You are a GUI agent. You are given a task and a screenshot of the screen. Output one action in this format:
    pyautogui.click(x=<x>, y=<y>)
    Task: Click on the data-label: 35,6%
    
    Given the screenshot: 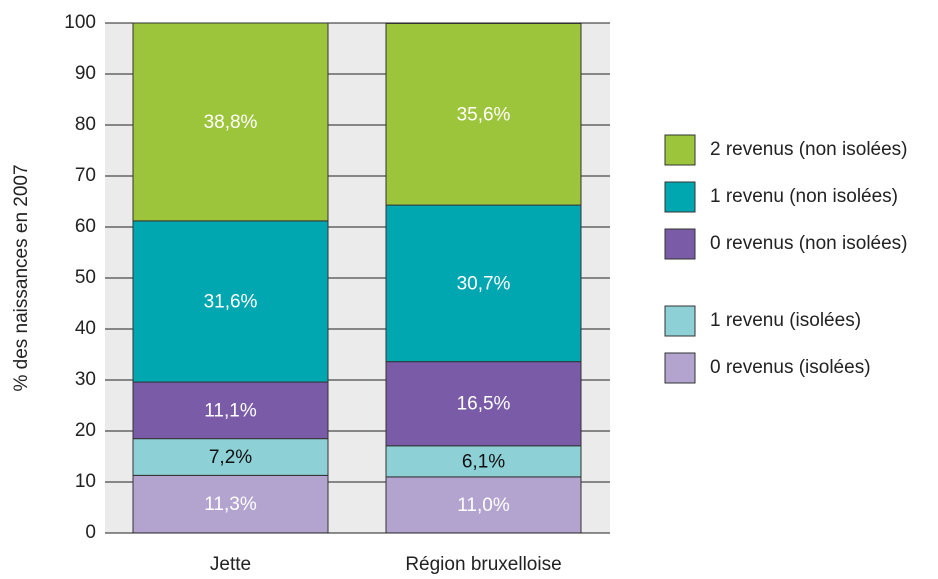 What is the action you would take?
    pyautogui.click(x=484, y=114)
    